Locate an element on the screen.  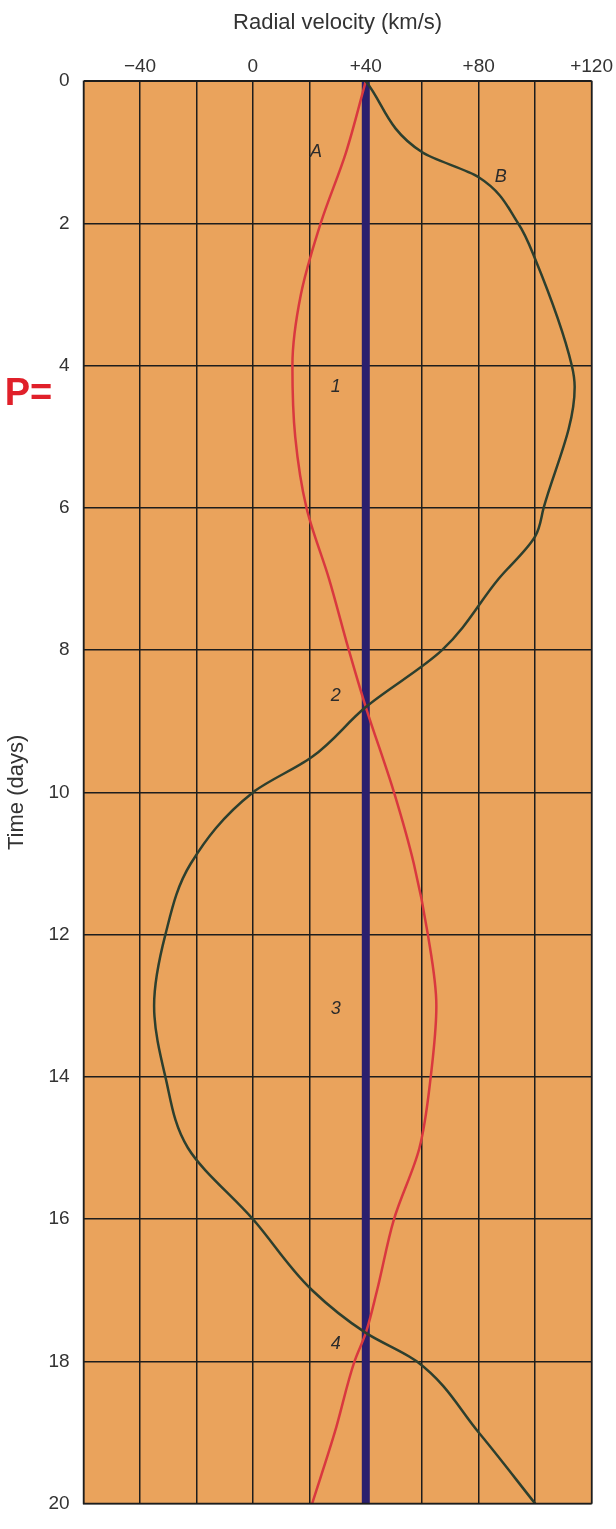
y-tick-label: 0 is located at coordinates (64, 80).